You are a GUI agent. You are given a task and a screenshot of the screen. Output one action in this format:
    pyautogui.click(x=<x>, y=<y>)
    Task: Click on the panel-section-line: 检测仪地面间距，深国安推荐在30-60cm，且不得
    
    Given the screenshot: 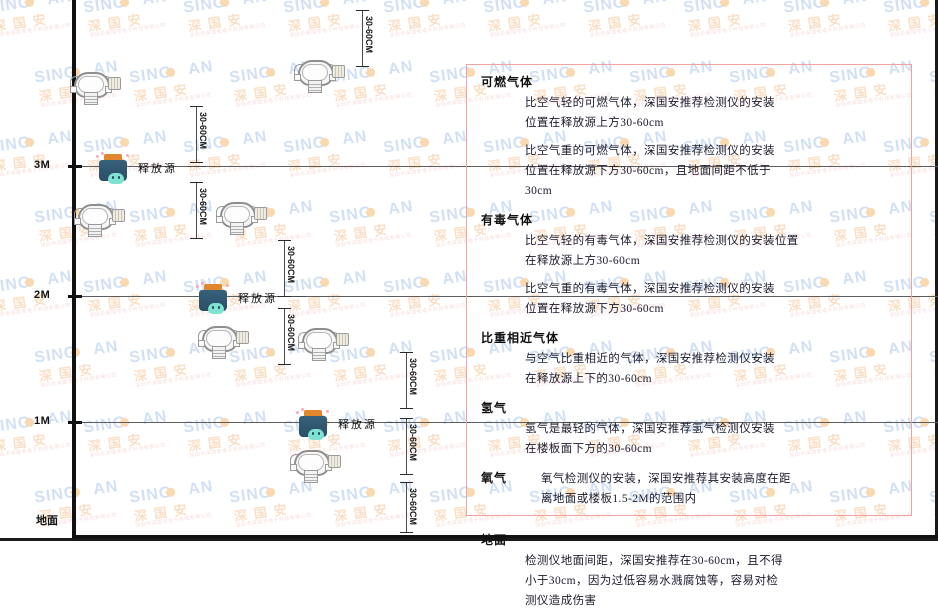 What is the action you would take?
    pyautogui.click(x=654, y=561)
    